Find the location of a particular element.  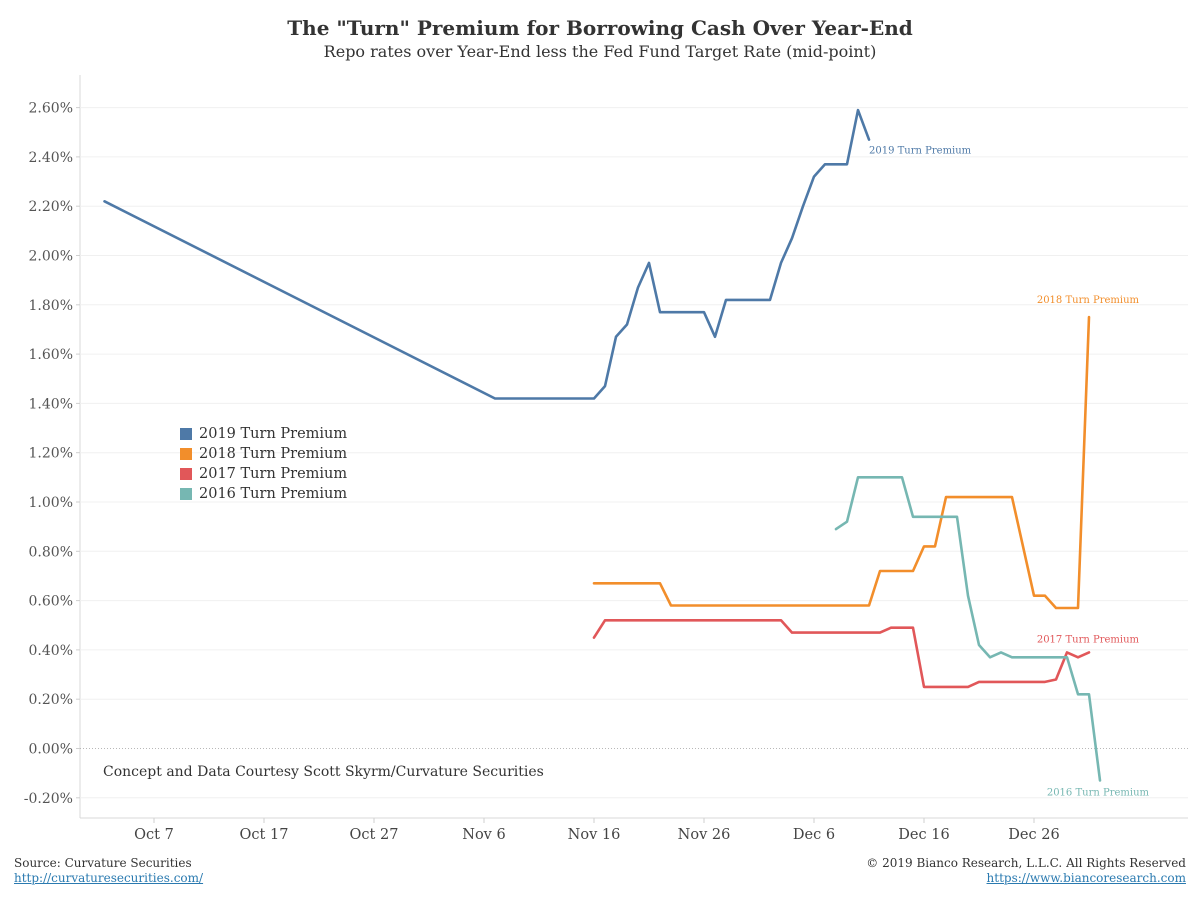

legend-item: 2018 Turn Premium is located at coordinates (263, 454).